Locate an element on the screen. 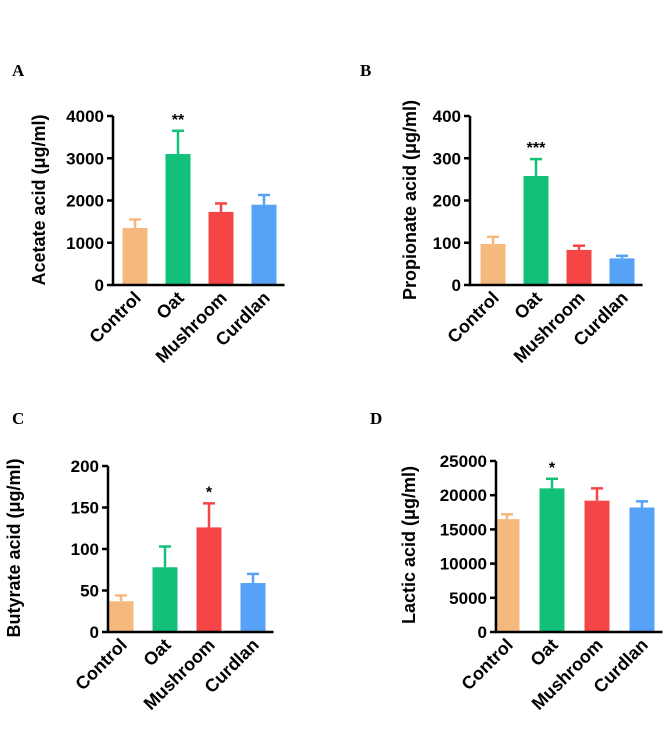 This screenshot has height=742, width=669. panel-a-bar-mushroom is located at coordinates (221, 248).